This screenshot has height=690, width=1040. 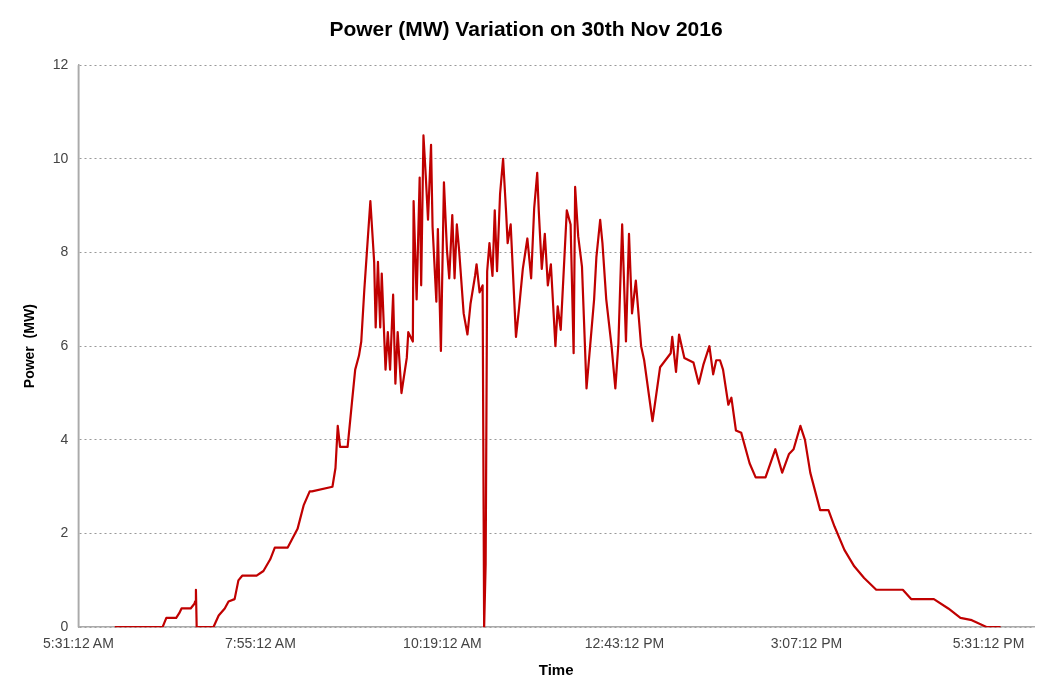 I want to click on y-tick-label: 6, so click(x=64, y=345).